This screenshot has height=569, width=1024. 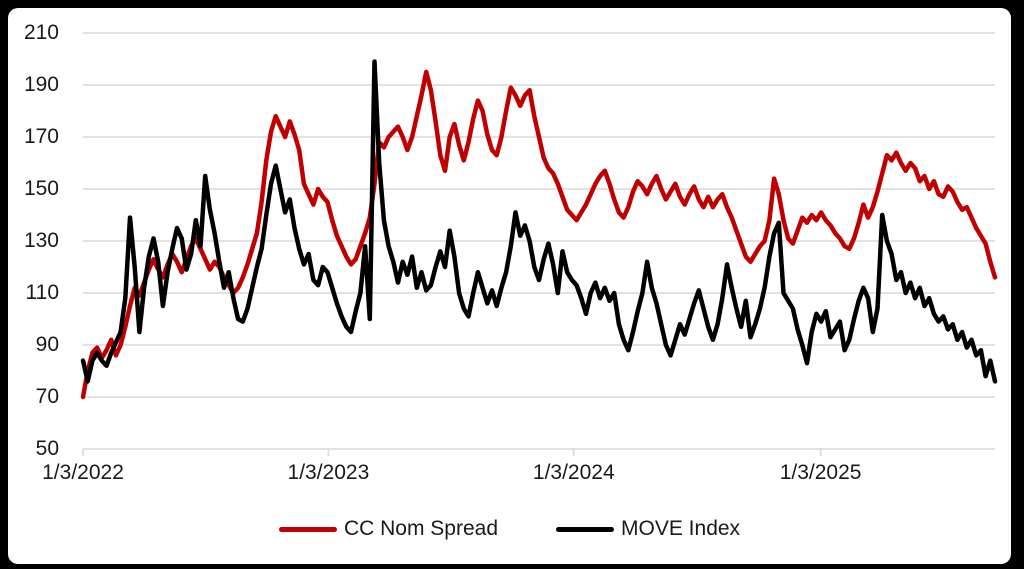 I want to click on x-axis-tick-label: 1/3/2024, so click(x=573, y=472).